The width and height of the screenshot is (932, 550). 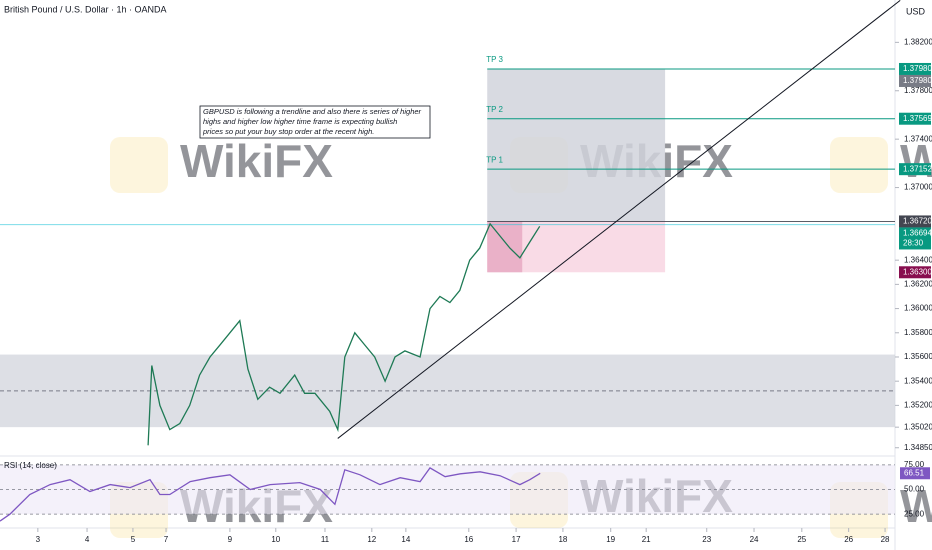 What do you see at coordinates (646, 539) in the screenshot?
I see `x-tick-label: 21` at bounding box center [646, 539].